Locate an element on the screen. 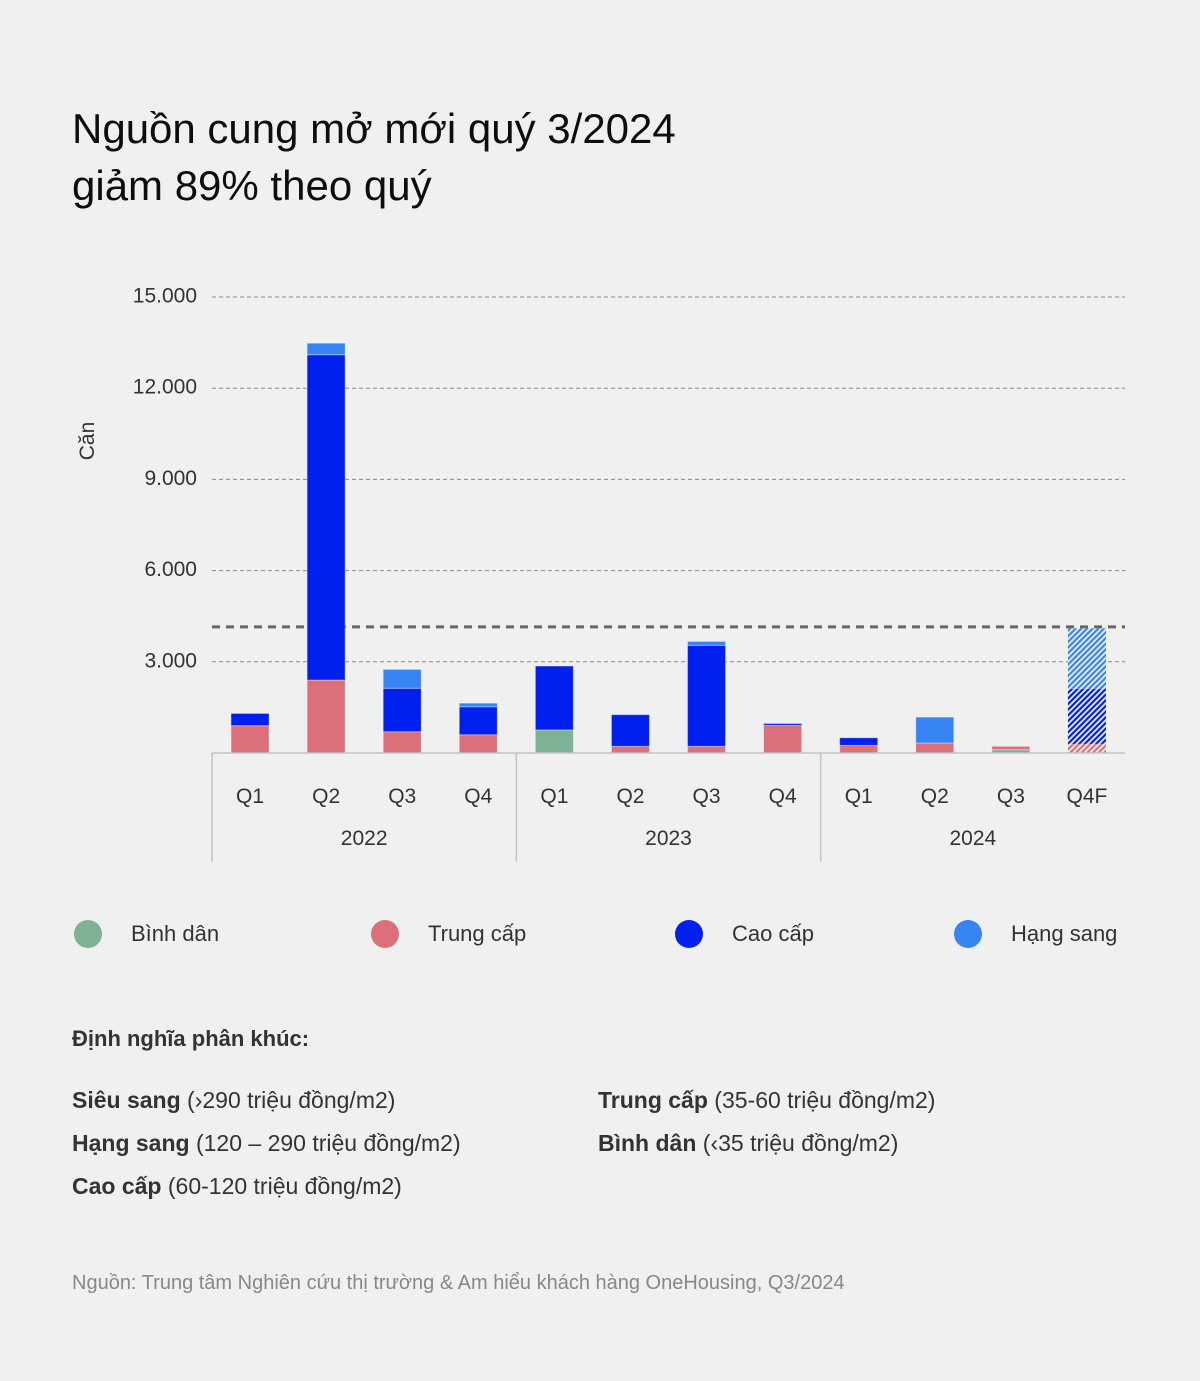  segment-definition: Bình dân (‹35 triệu đồng/m2) is located at coordinates (748, 1143).